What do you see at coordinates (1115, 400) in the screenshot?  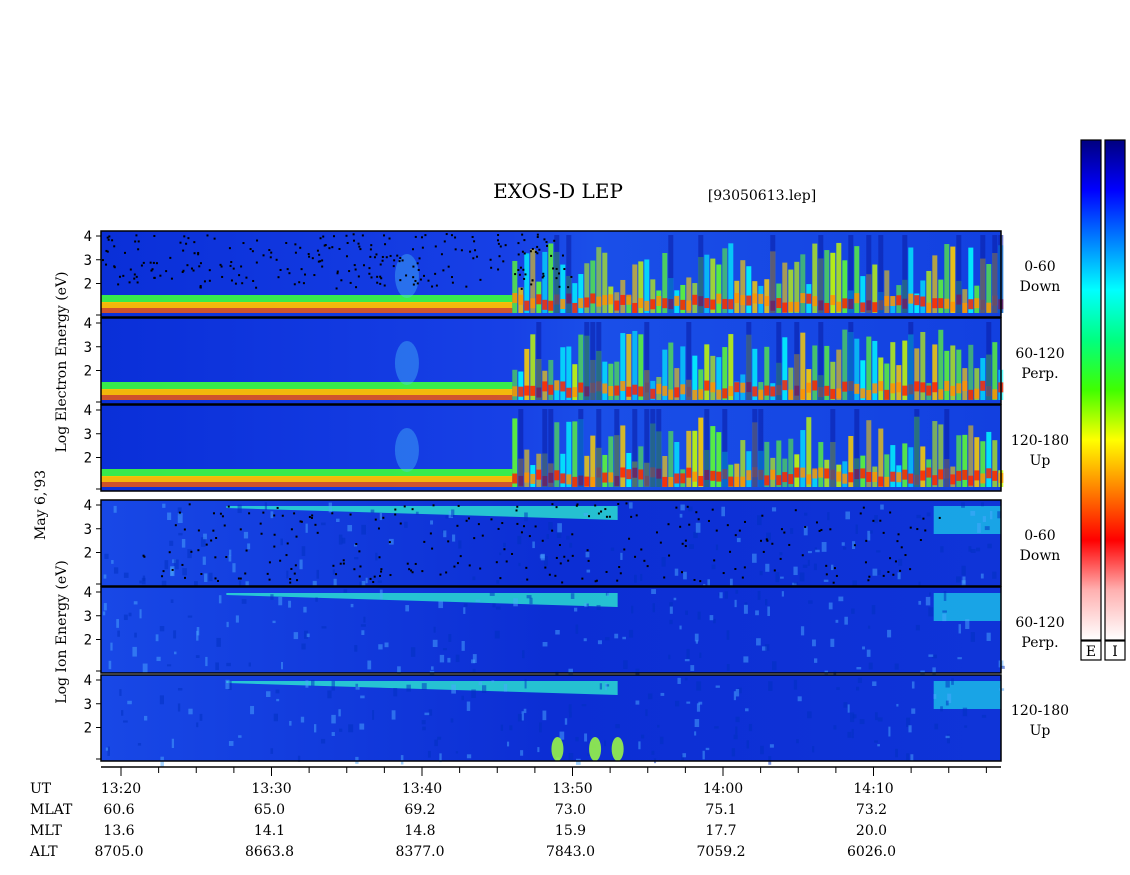 I see `colorbar-i: I` at bounding box center [1115, 400].